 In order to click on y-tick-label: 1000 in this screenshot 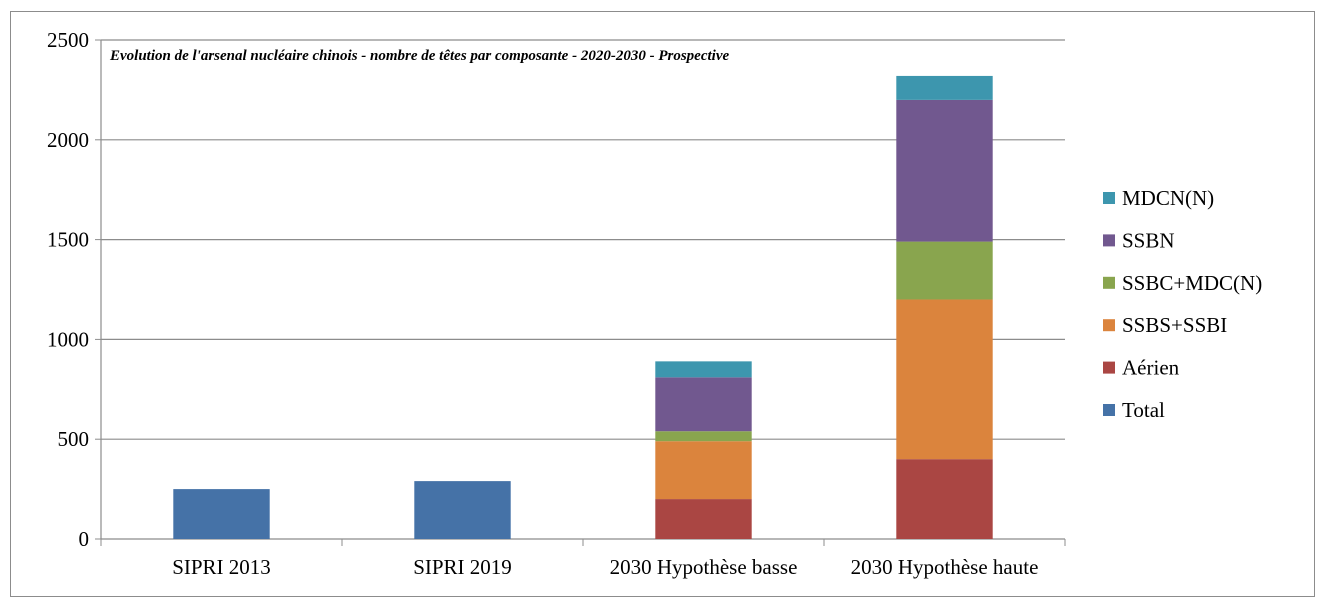, I will do `click(68, 339)`.